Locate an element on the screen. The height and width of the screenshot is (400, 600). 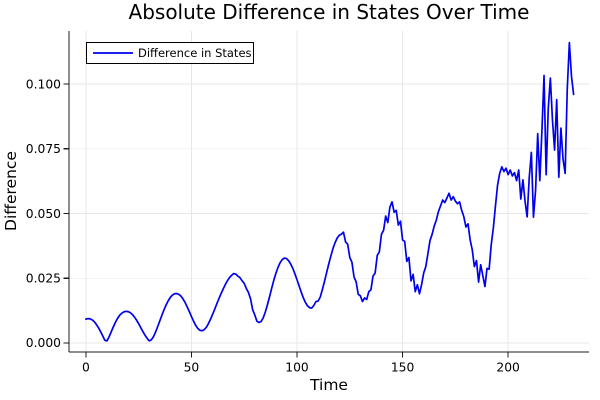
x-axis-label: Time is located at coordinates (328, 385).